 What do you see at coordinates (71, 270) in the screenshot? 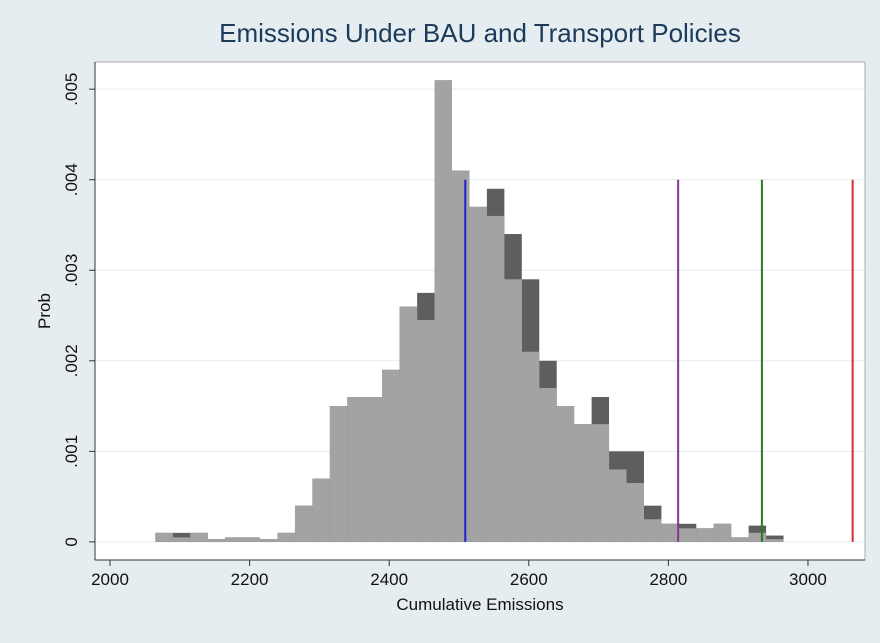
I see `y-tick-label: .003` at bounding box center [71, 270].